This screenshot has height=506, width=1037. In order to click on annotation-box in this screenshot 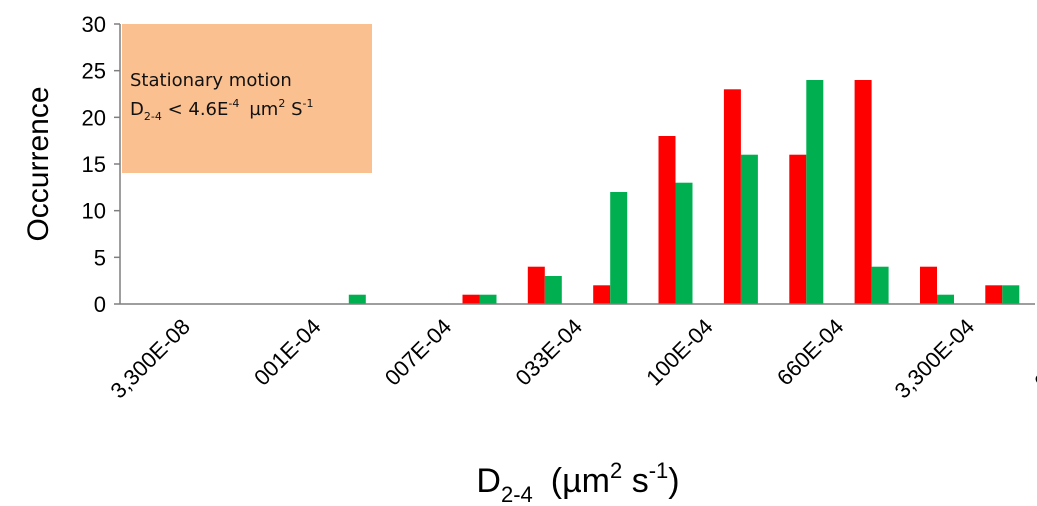, I will do `click(247, 98)`.